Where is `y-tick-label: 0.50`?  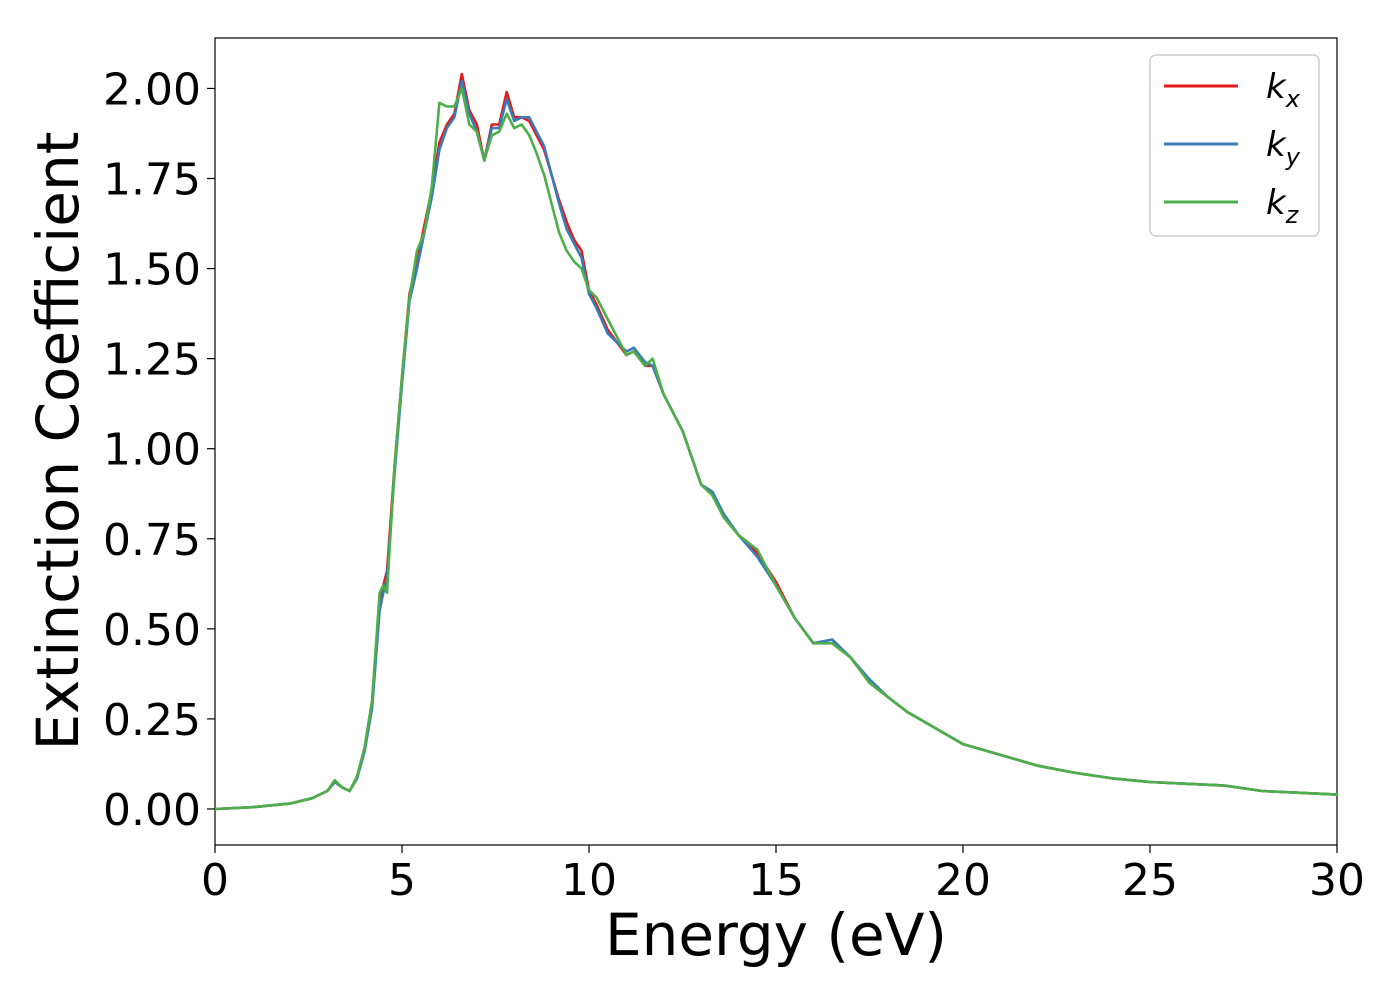
y-tick-label: 0.50 is located at coordinates (152, 630).